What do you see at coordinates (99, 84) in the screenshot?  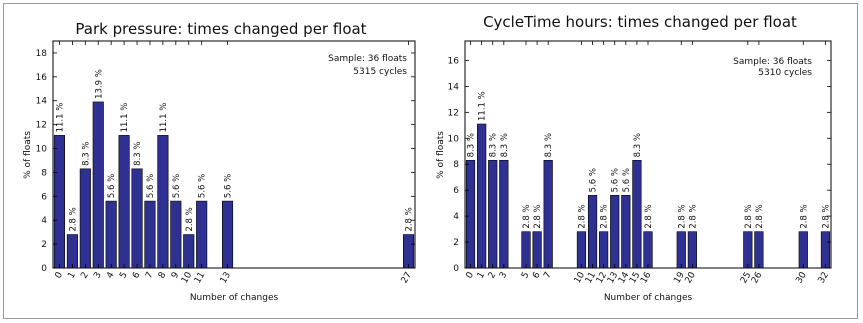 I see `data-label: 13.9 %` at bounding box center [99, 84].